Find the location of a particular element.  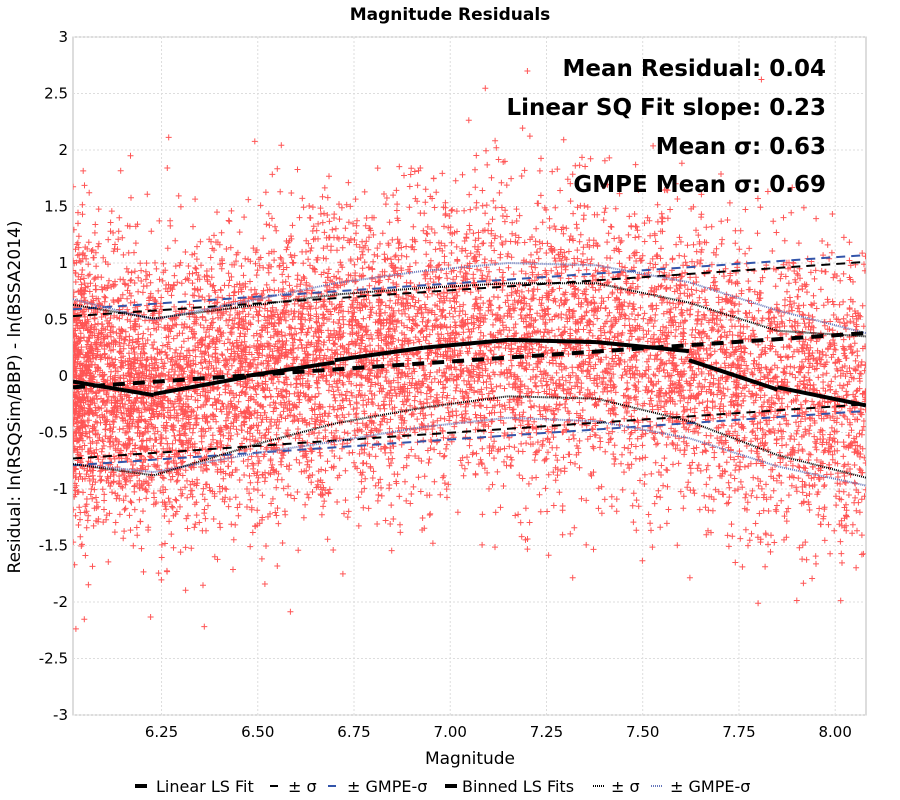

y-tick-label: 0 is located at coordinates (63, 376).